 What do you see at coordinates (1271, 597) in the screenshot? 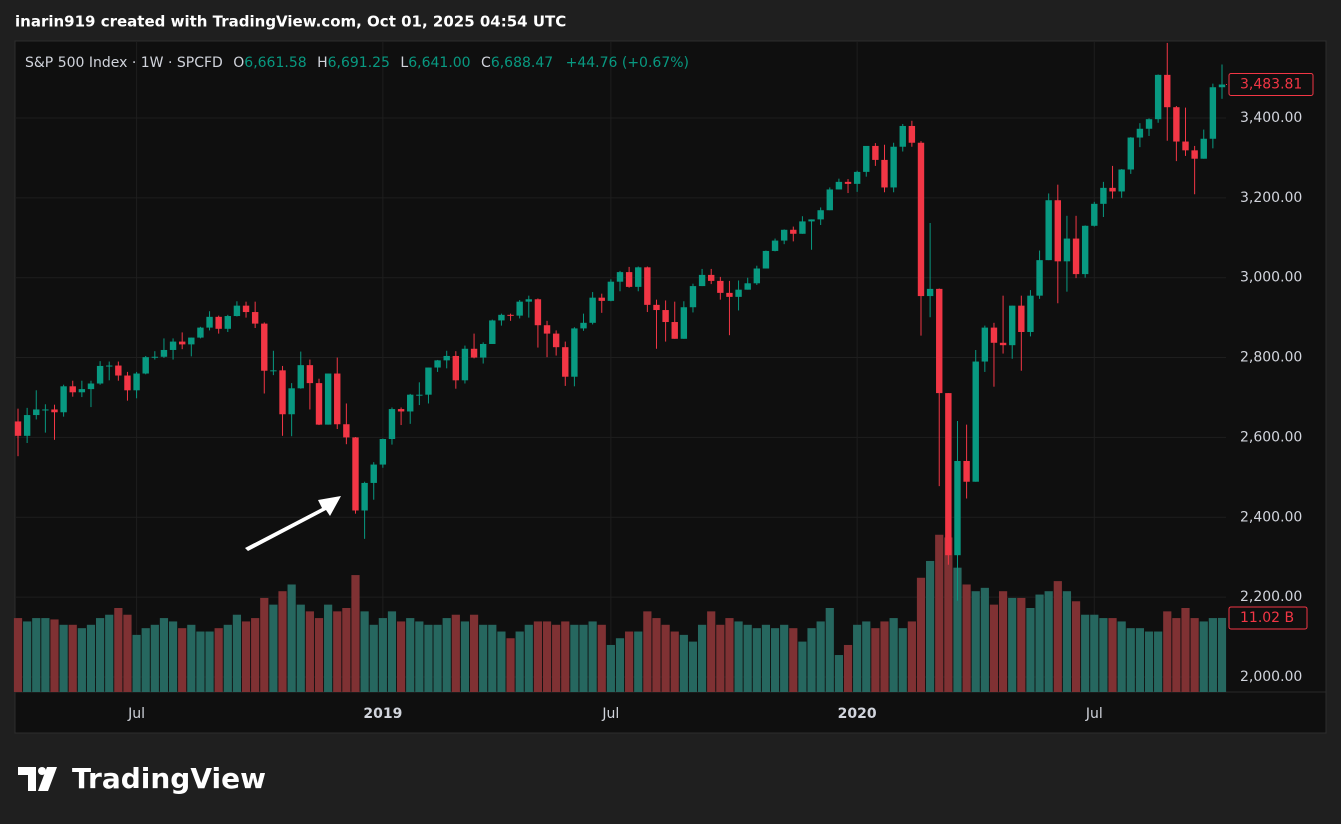
I see `y-tick-label: 2,200.00` at bounding box center [1271, 597].